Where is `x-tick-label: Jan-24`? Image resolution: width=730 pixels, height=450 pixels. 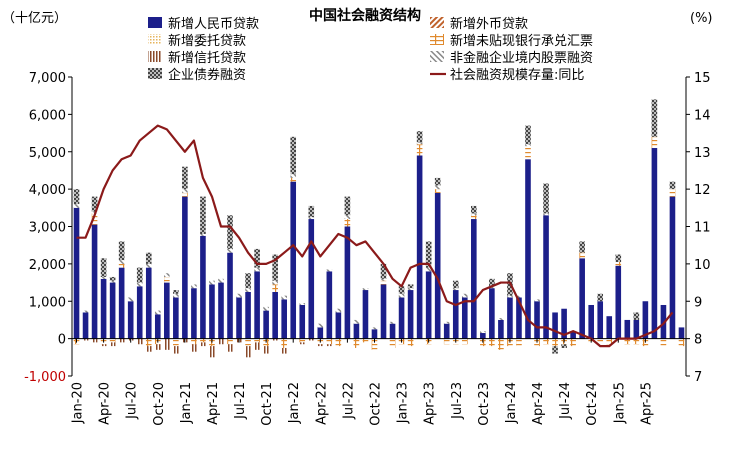
x-tick-label: Jan-24 is located at coordinates (511, 403).